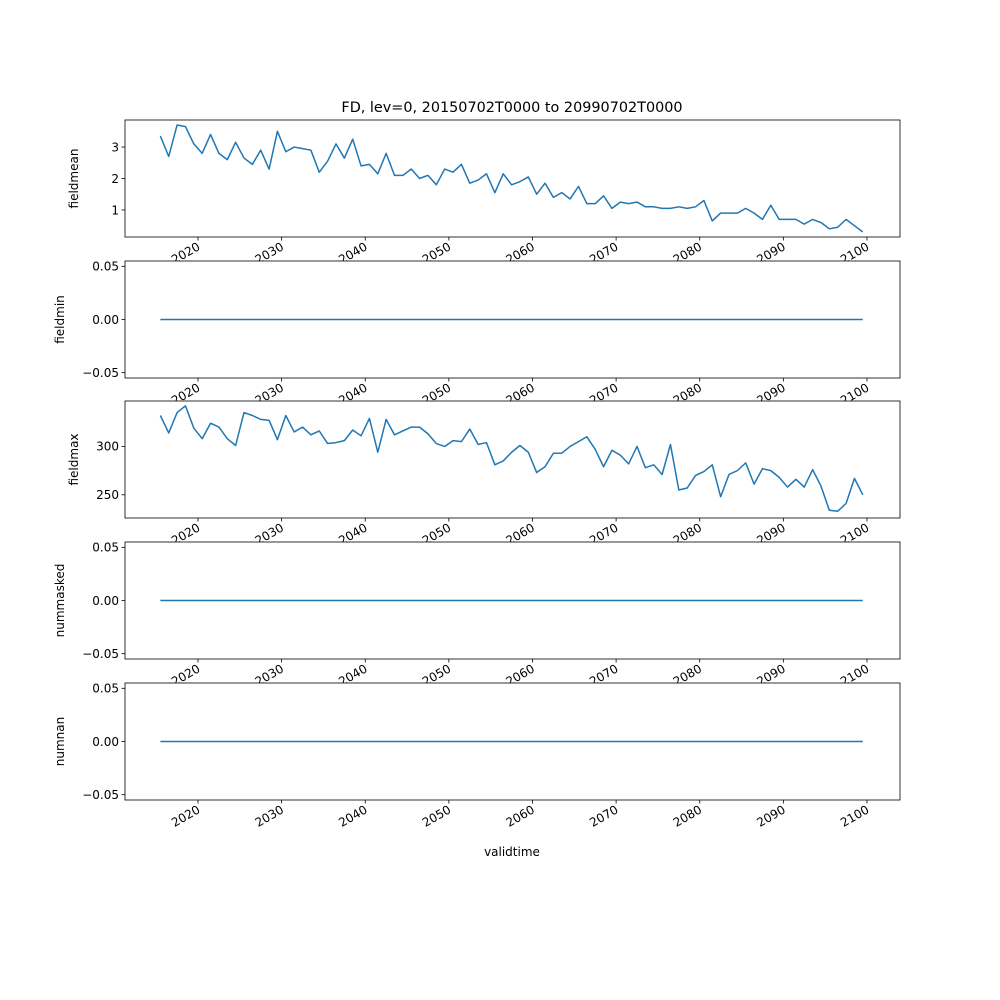  What do you see at coordinates (60, 319) in the screenshot?
I see `y-axis-label: fieldmin` at bounding box center [60, 319].